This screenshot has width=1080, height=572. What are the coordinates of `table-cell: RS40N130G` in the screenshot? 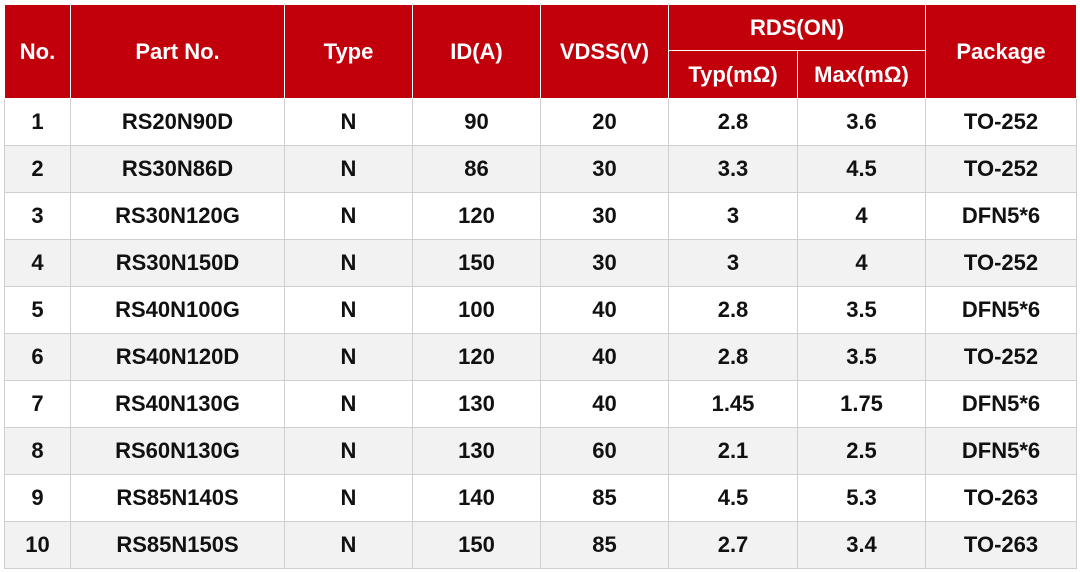 It's located at (177, 404).